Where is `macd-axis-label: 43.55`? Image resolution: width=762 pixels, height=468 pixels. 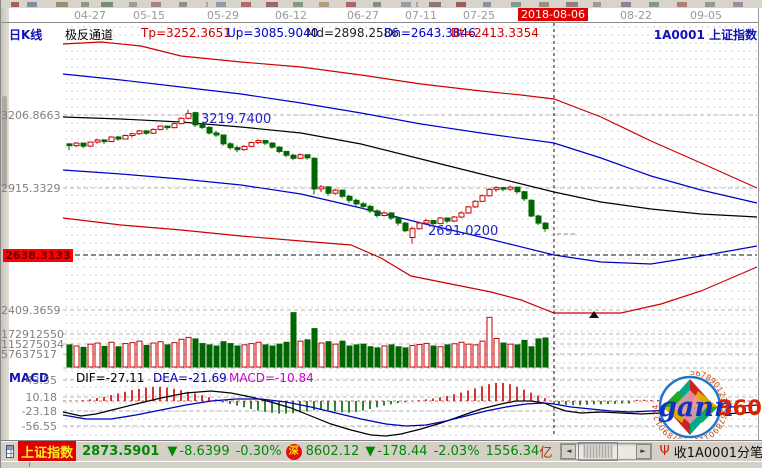 macd-axis-label: 43.55 is located at coordinates (41, 380).